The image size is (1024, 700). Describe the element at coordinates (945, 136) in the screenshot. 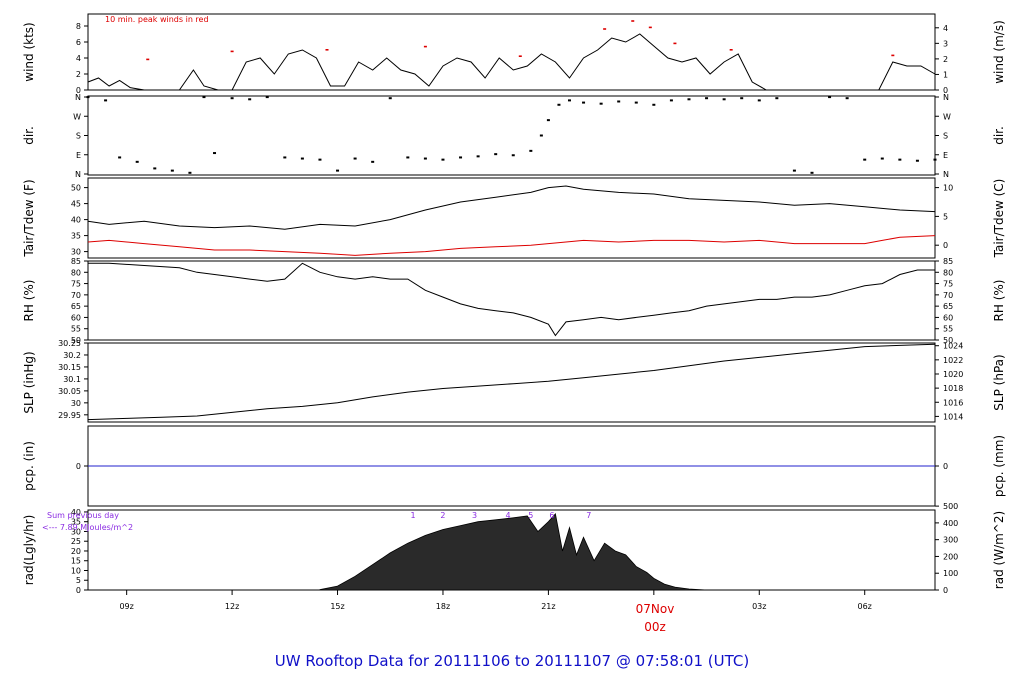

I see `dir-tick-label-right: S` at that location.